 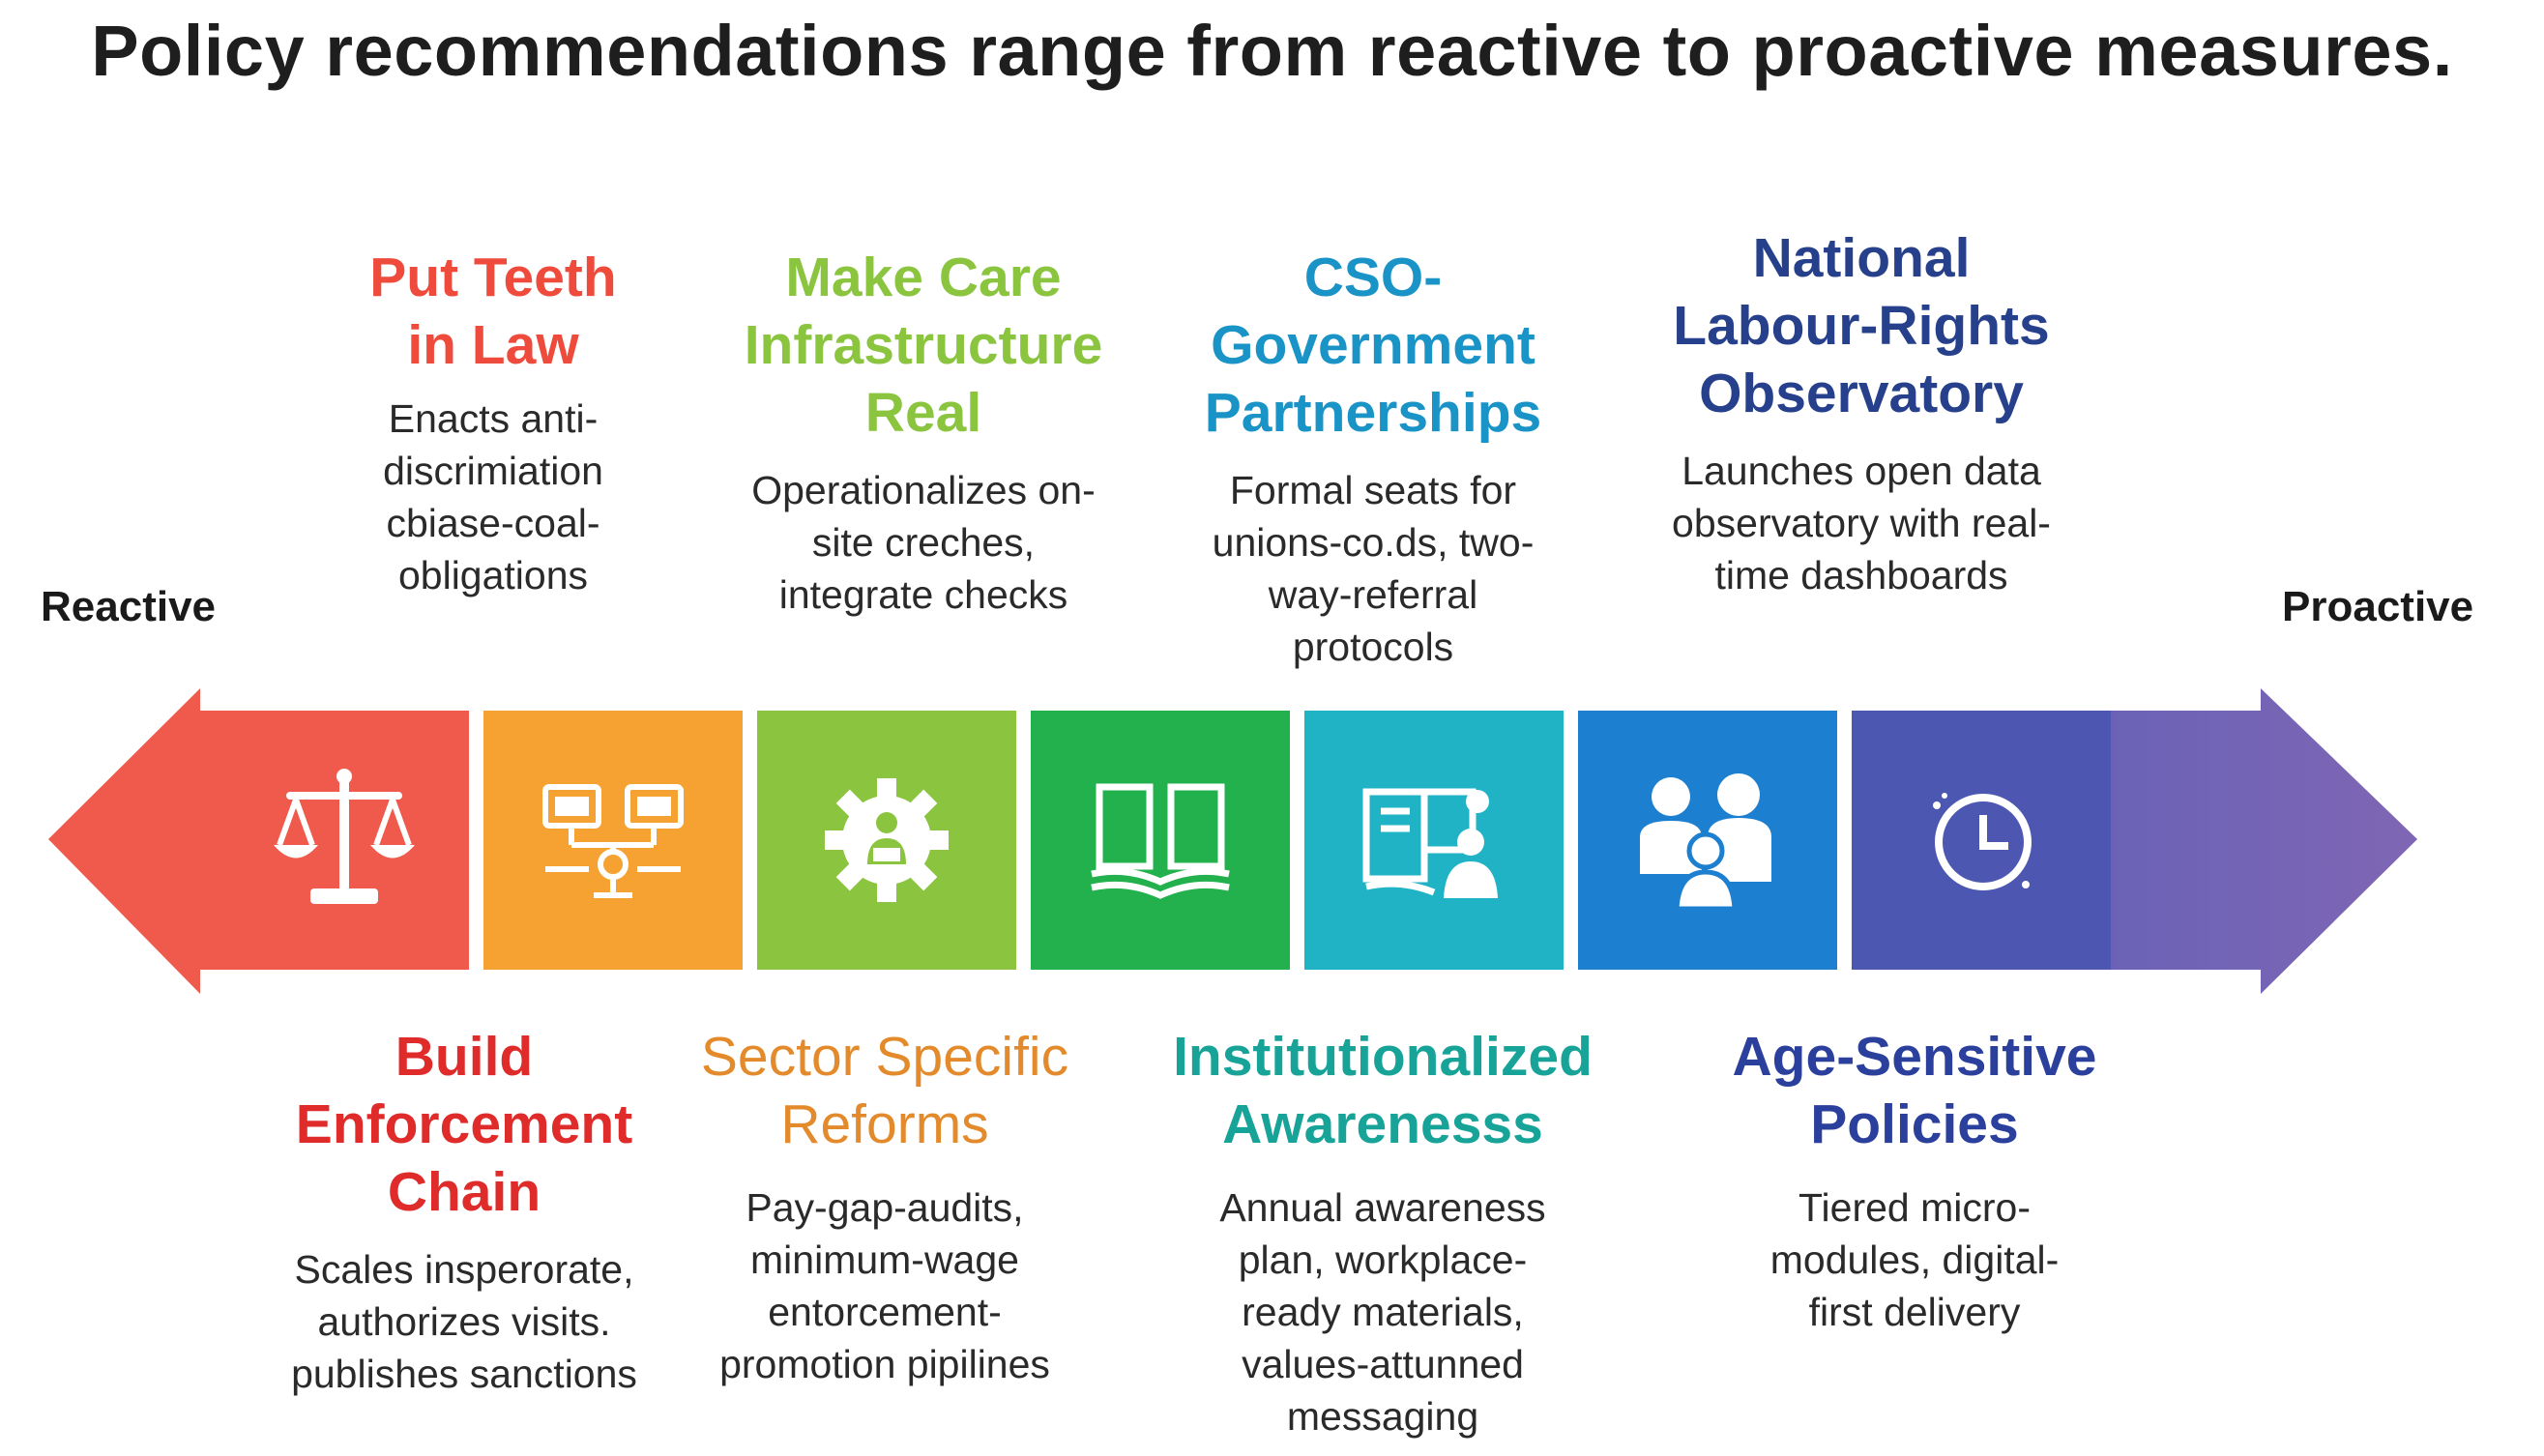 What do you see at coordinates (923, 346) in the screenshot?
I see `top-item-heading: Make Care Infrastructure Real` at bounding box center [923, 346].